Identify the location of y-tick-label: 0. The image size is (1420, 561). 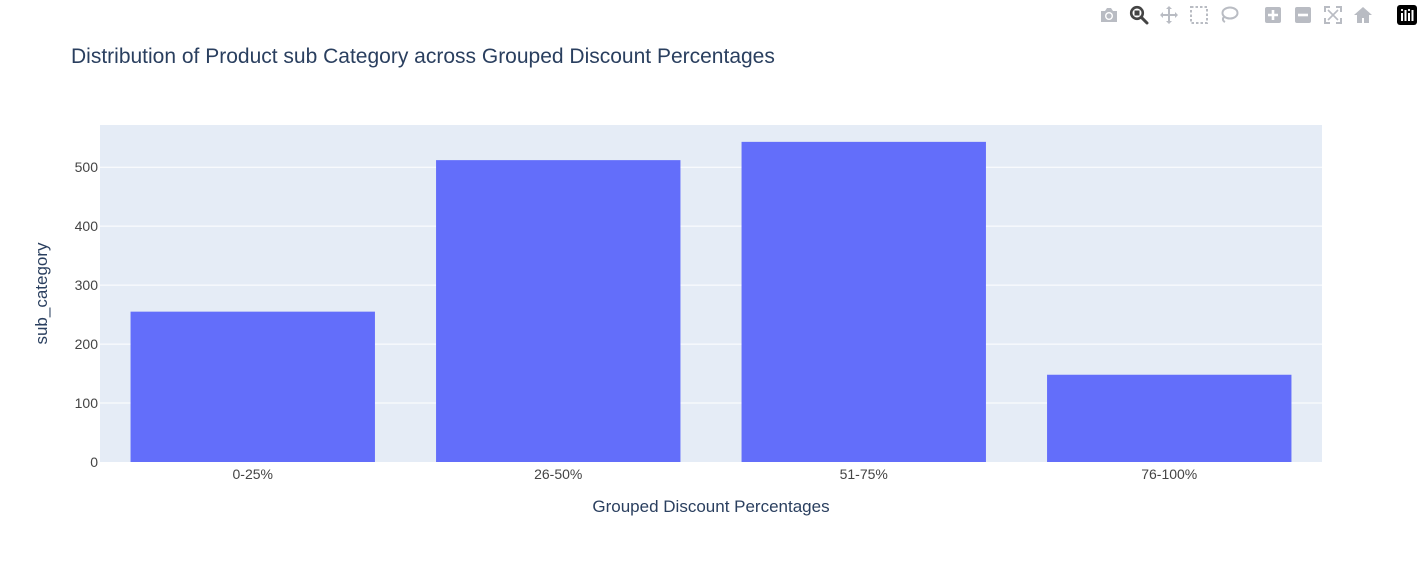
(94, 462).